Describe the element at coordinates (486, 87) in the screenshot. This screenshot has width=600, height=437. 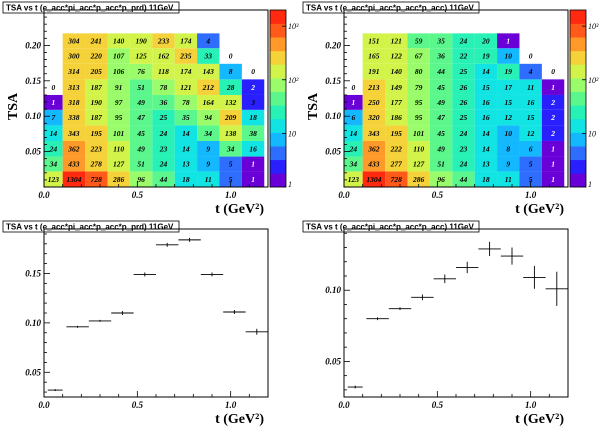
I see `cell-value: 15` at that location.